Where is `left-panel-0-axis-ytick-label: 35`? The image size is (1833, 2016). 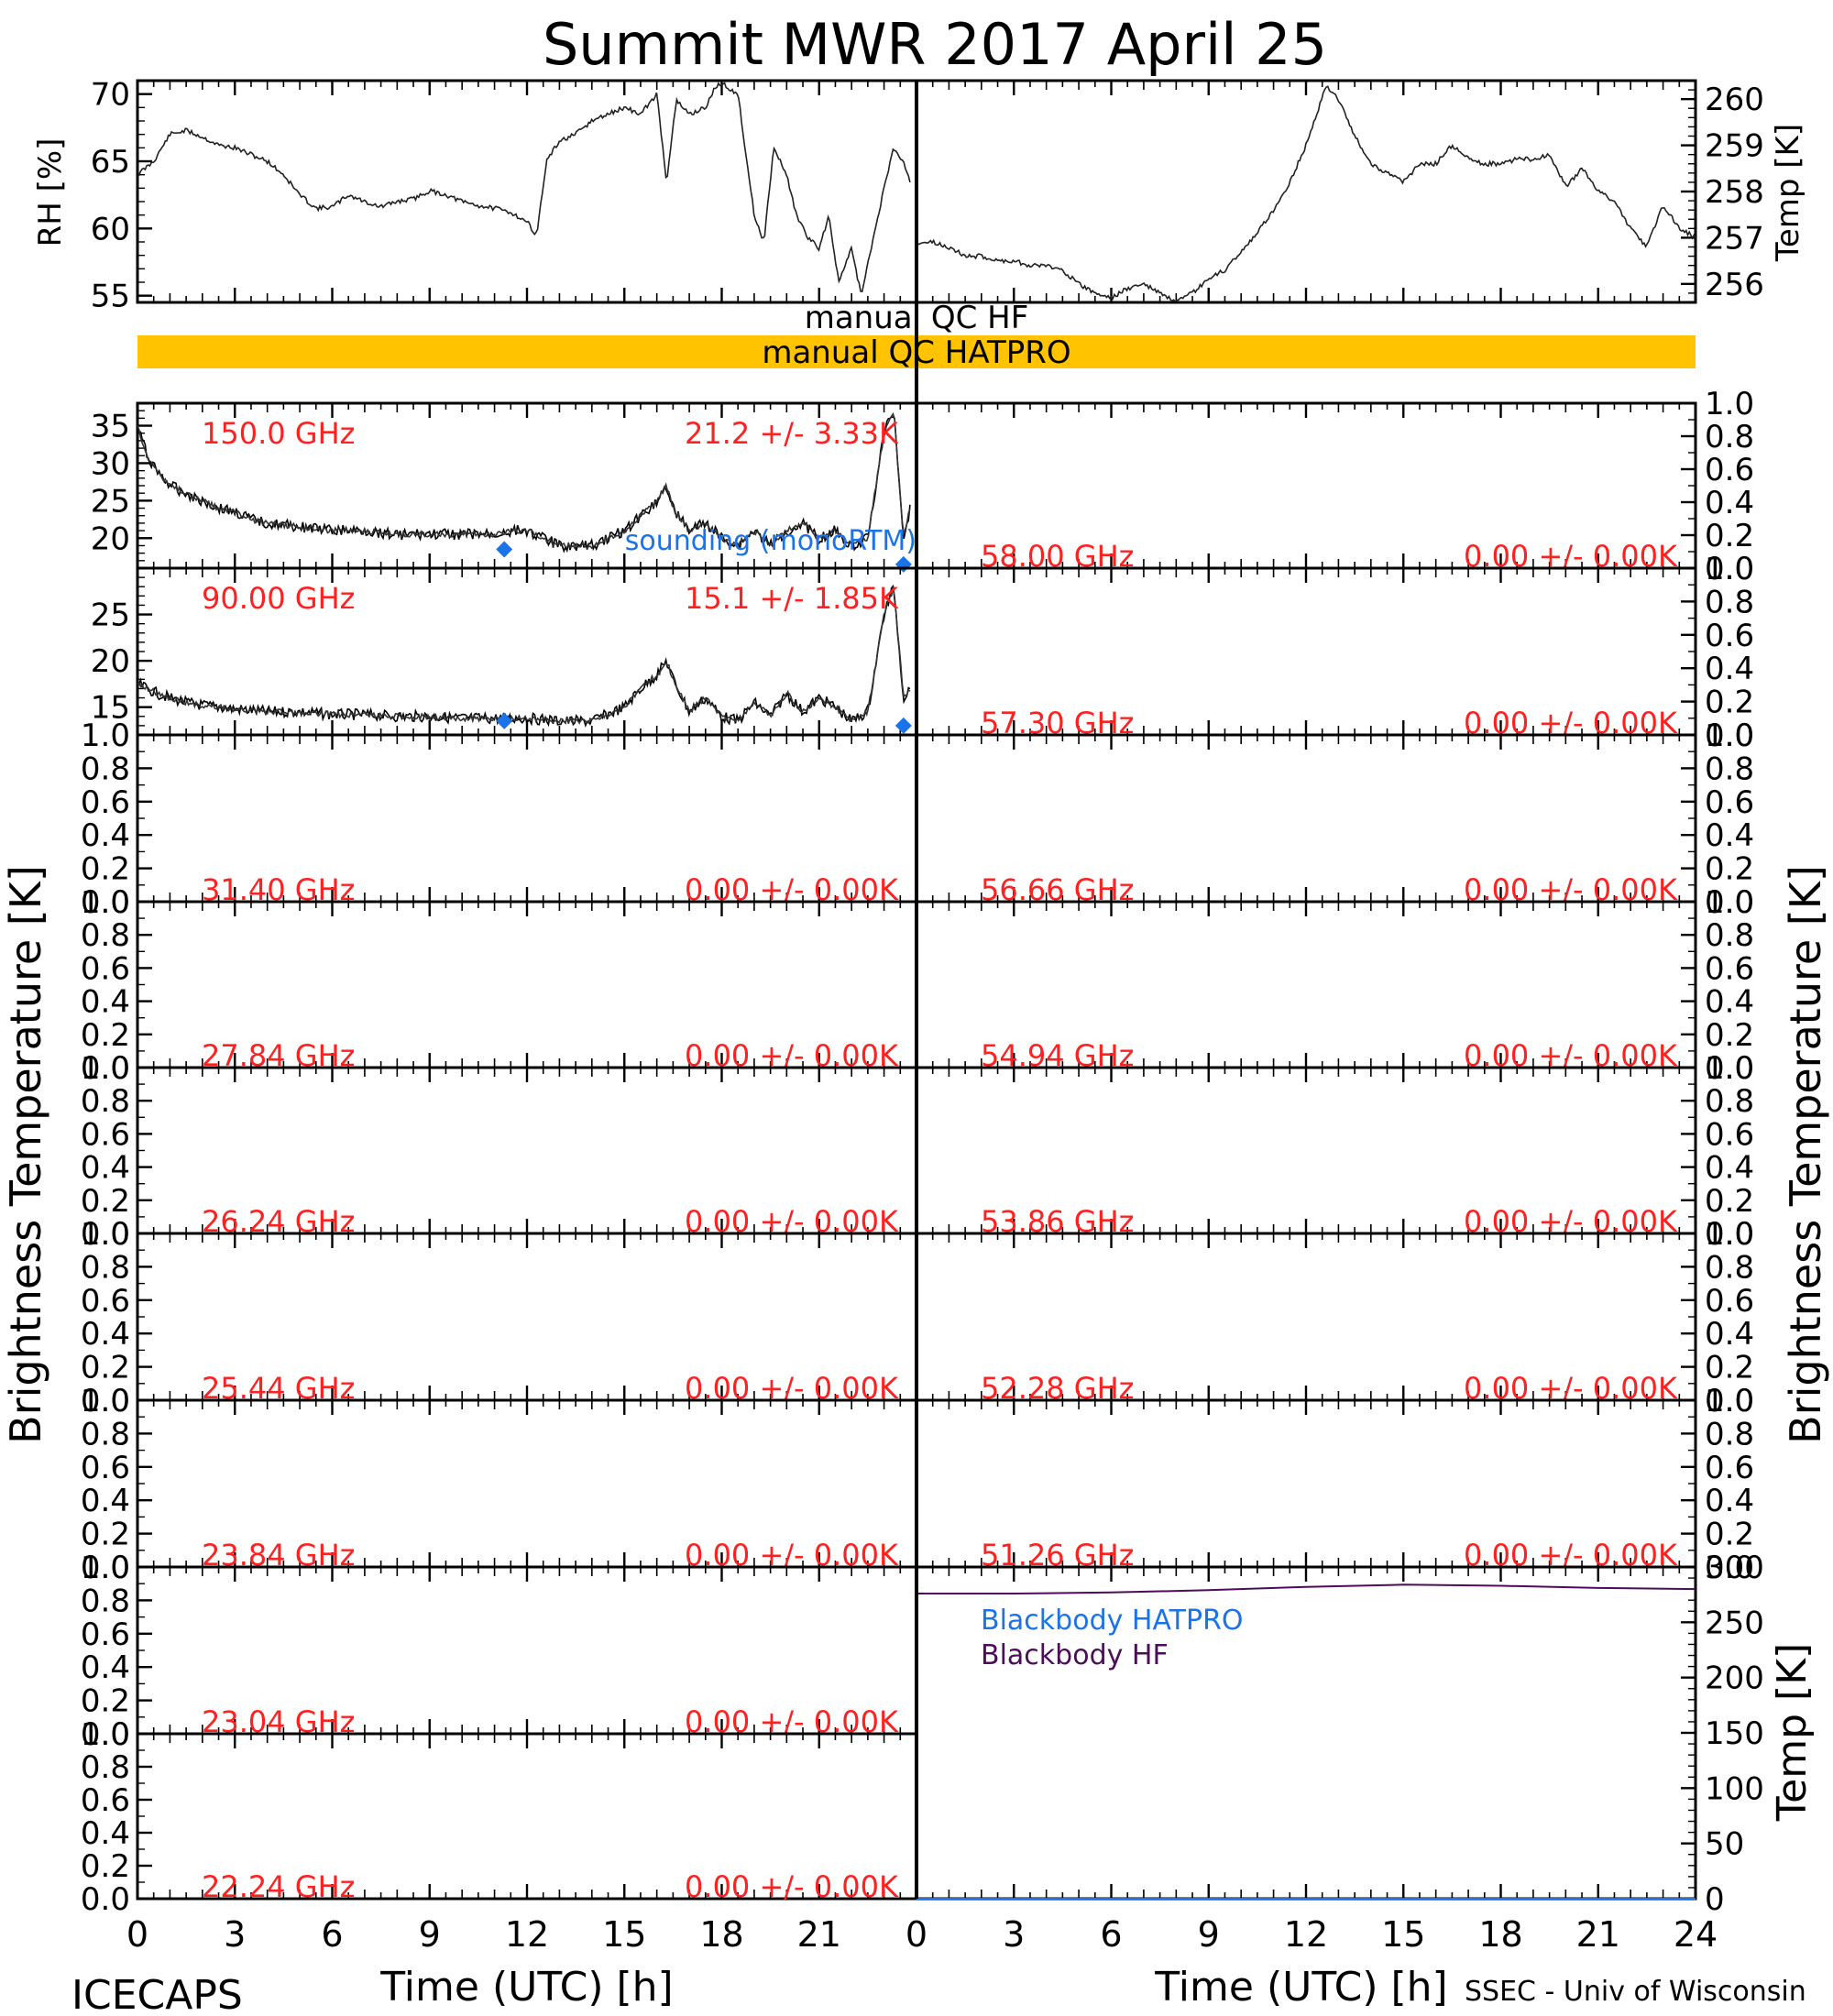 left-panel-0-axis-ytick-label: 35 is located at coordinates (110, 427).